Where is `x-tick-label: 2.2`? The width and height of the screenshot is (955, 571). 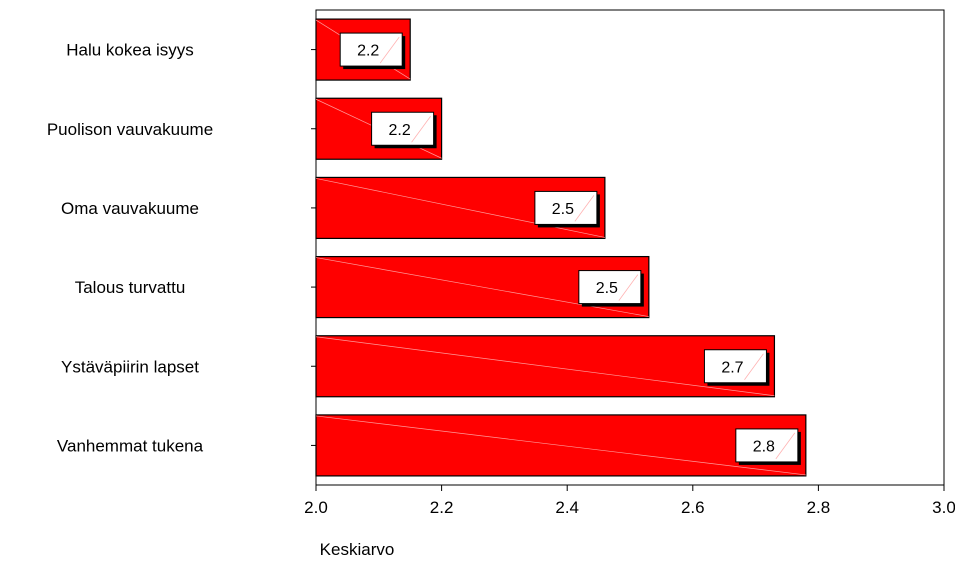 x-tick-label: 2.2 is located at coordinates (442, 507).